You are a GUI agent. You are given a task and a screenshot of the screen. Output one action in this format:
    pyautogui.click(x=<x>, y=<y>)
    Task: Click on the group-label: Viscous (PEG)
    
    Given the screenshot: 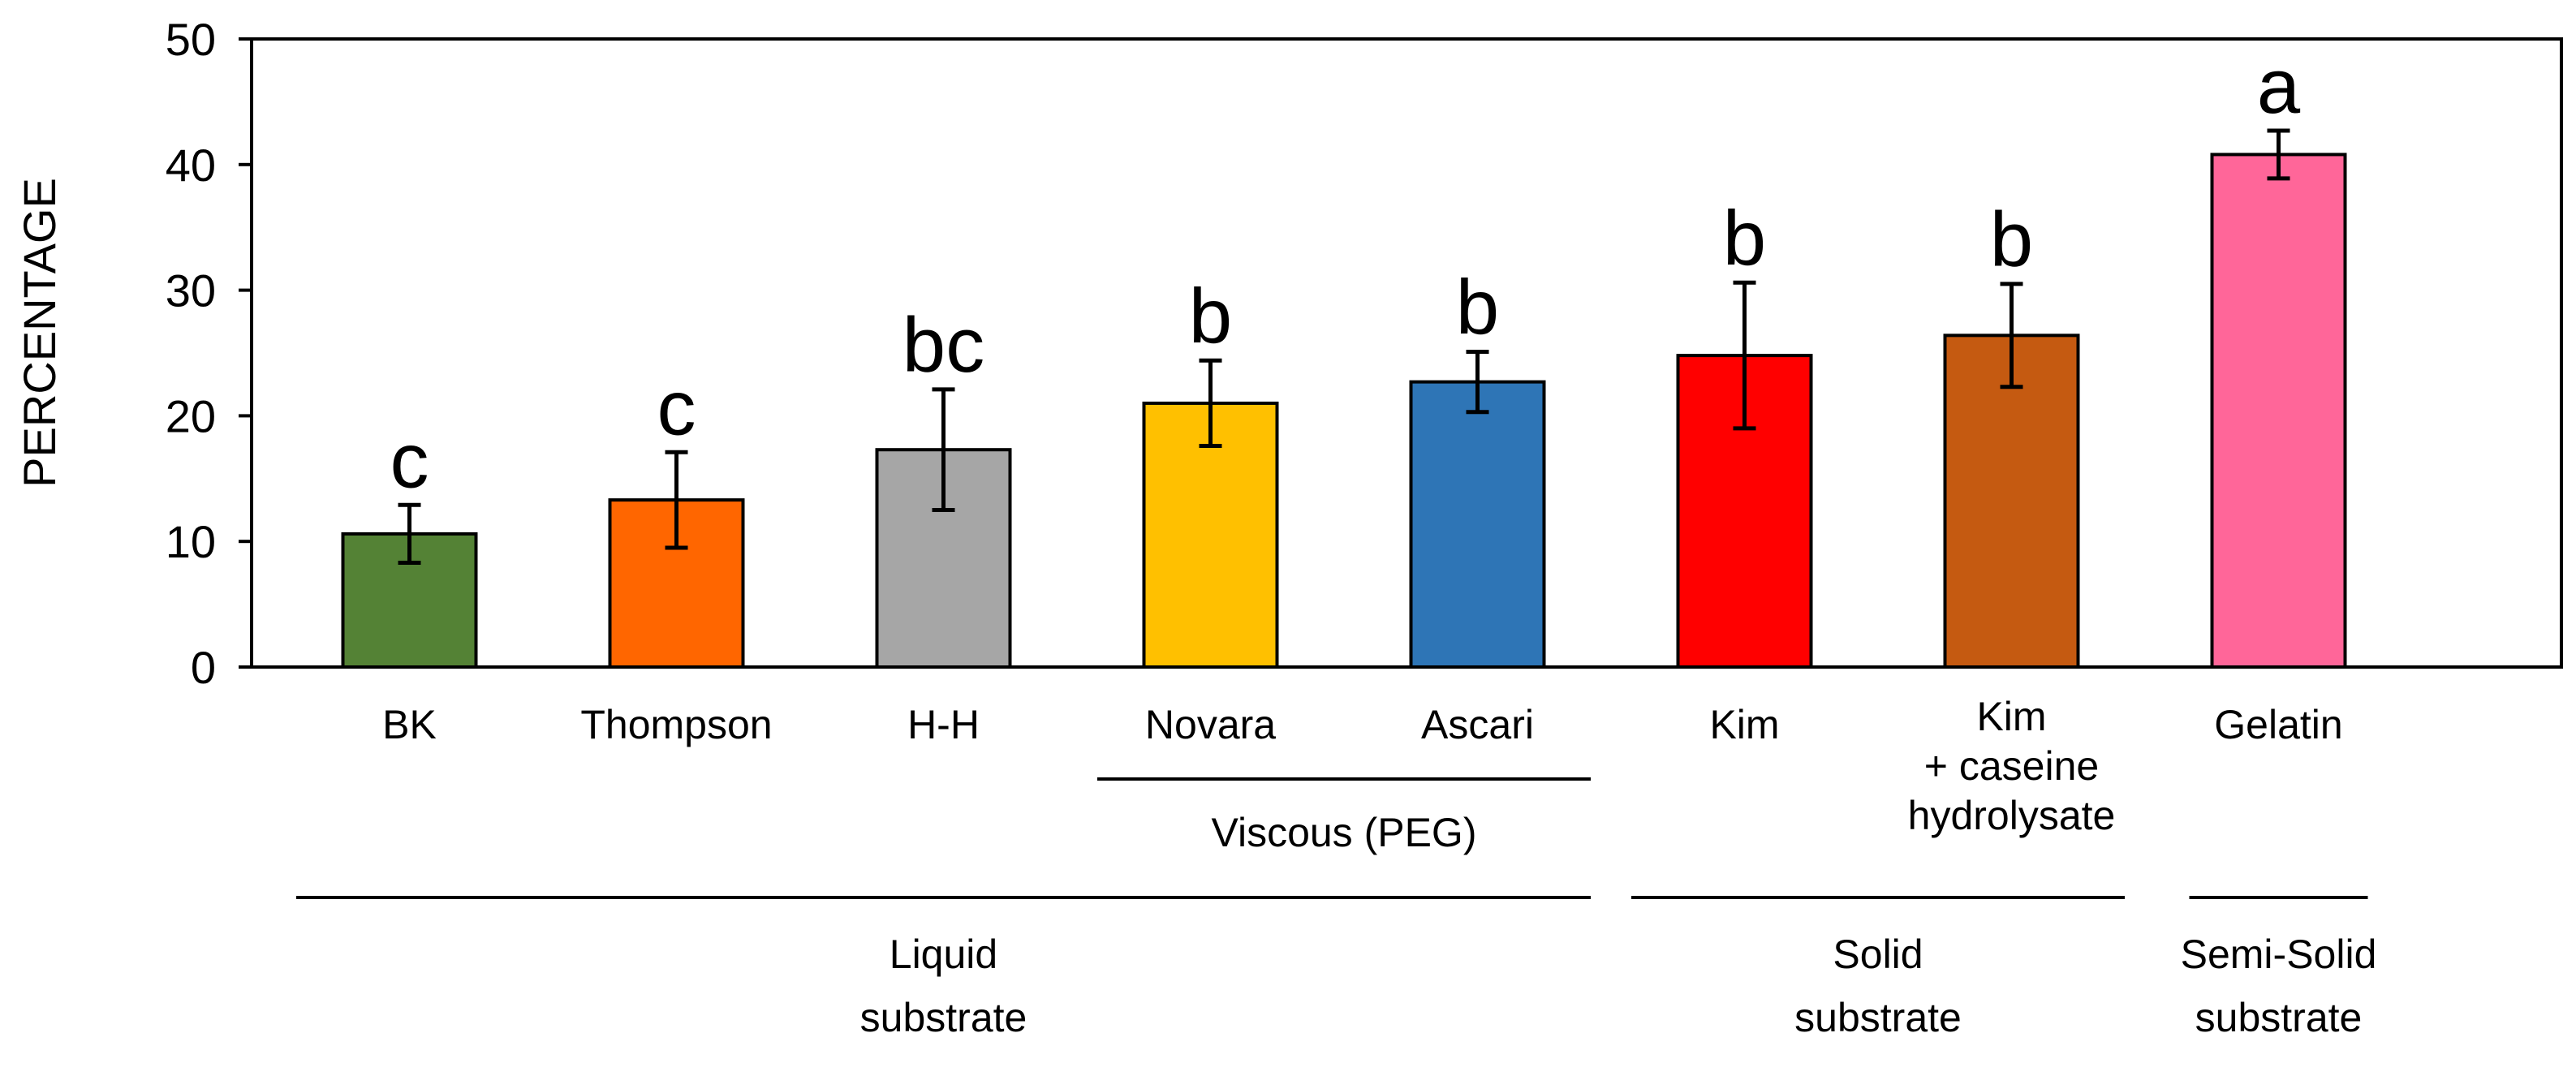 What is the action you would take?
    pyautogui.click(x=1345, y=832)
    